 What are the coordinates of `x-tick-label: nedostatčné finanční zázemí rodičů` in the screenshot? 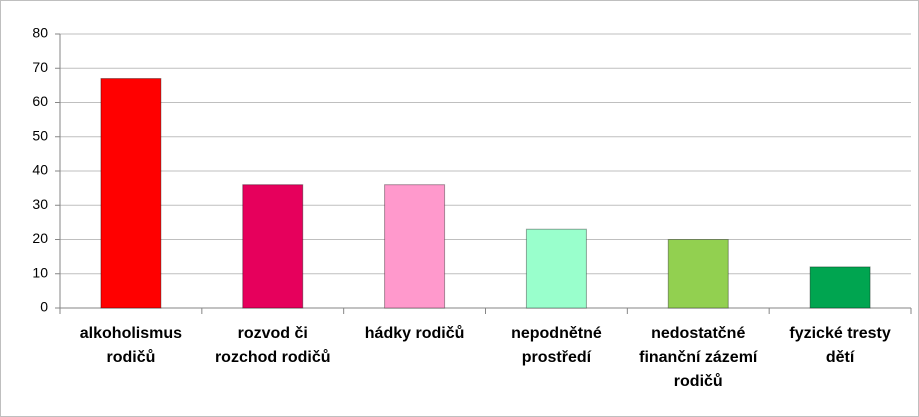 It's located at (698, 357).